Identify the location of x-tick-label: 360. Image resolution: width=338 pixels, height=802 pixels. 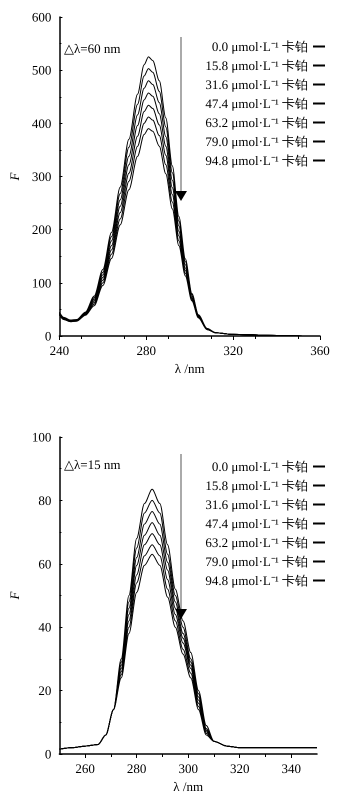
(320, 350).